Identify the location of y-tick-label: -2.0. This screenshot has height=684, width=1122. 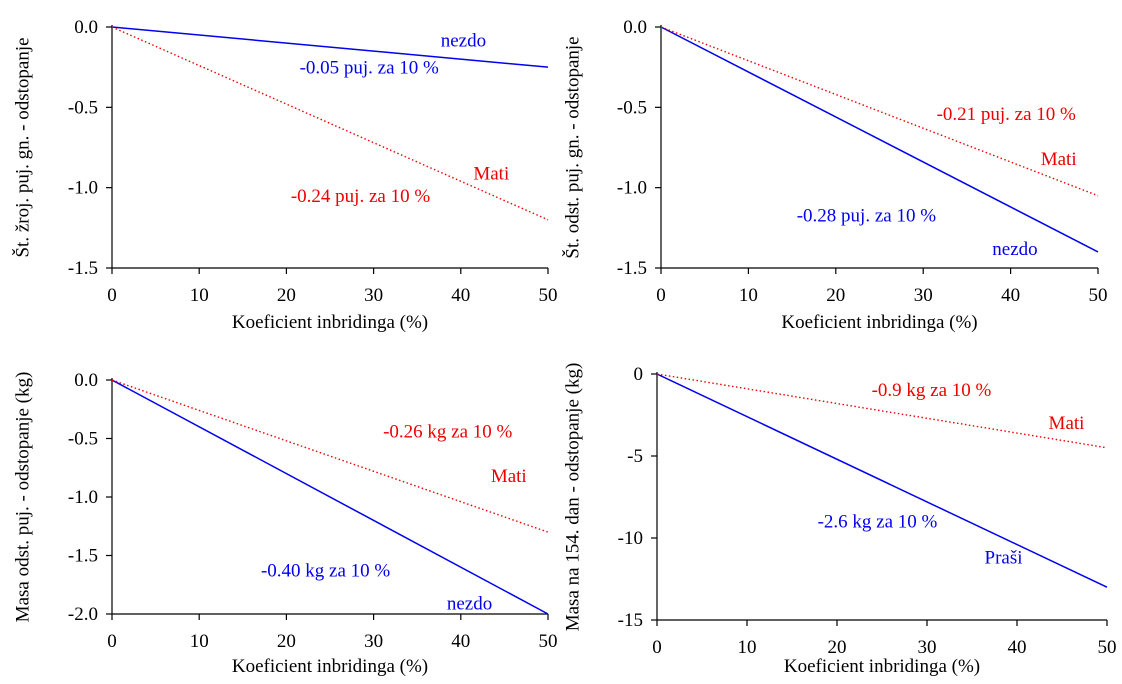
(83, 614).